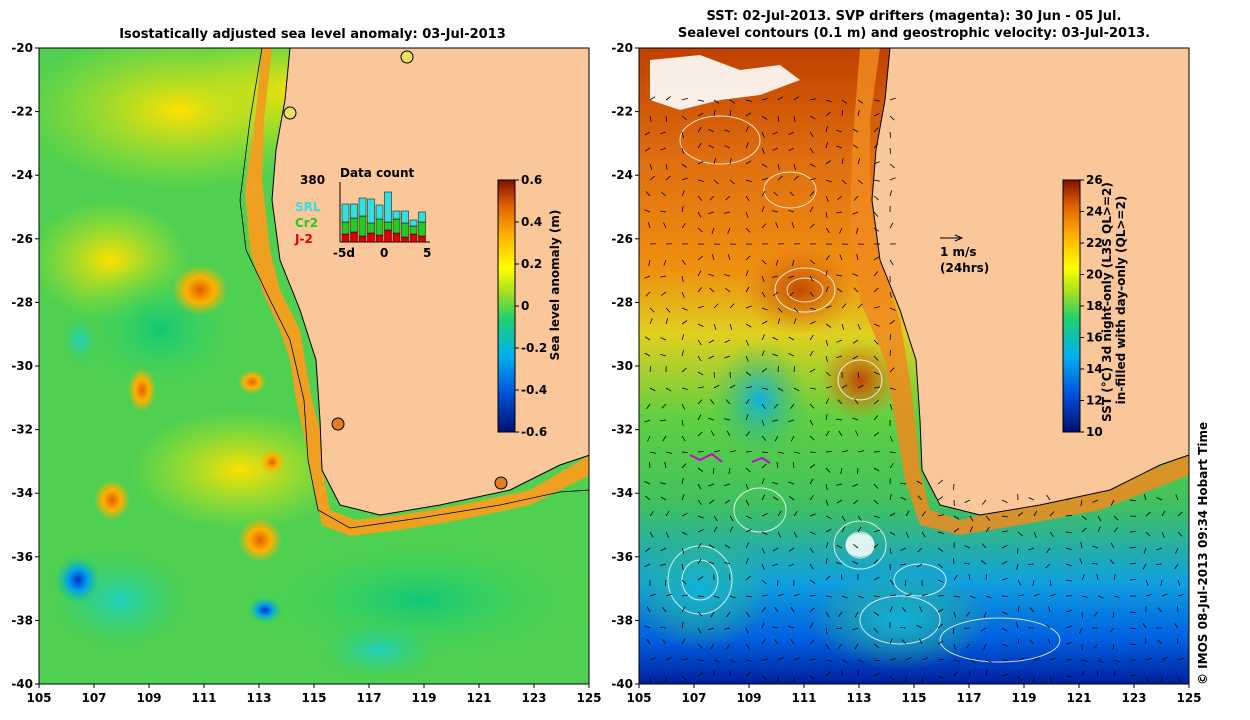 This screenshot has width=1250, height=720. I want to click on colorbar-tick-label: 10, so click(1094, 432).